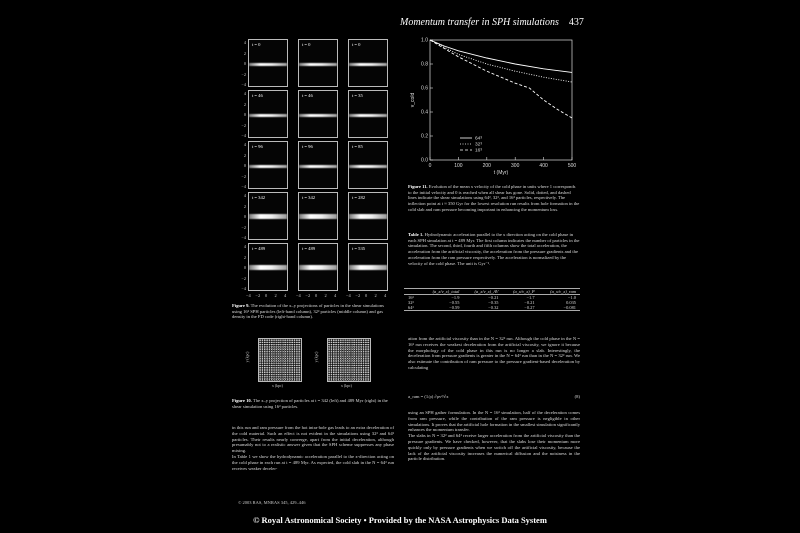 This screenshot has width=800, height=533. What do you see at coordinates (501, 173) in the screenshot?
I see `x-axis-label: t (Myr)` at bounding box center [501, 173].